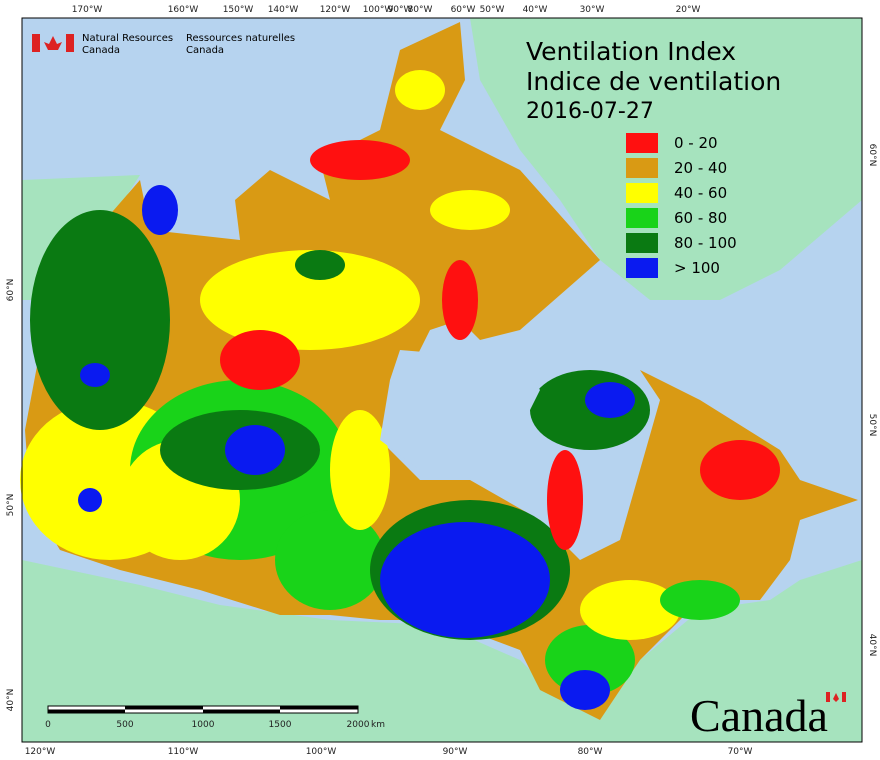  What do you see at coordinates (492, 10) in the screenshot?
I see `top-label: 50°W` at bounding box center [492, 10].